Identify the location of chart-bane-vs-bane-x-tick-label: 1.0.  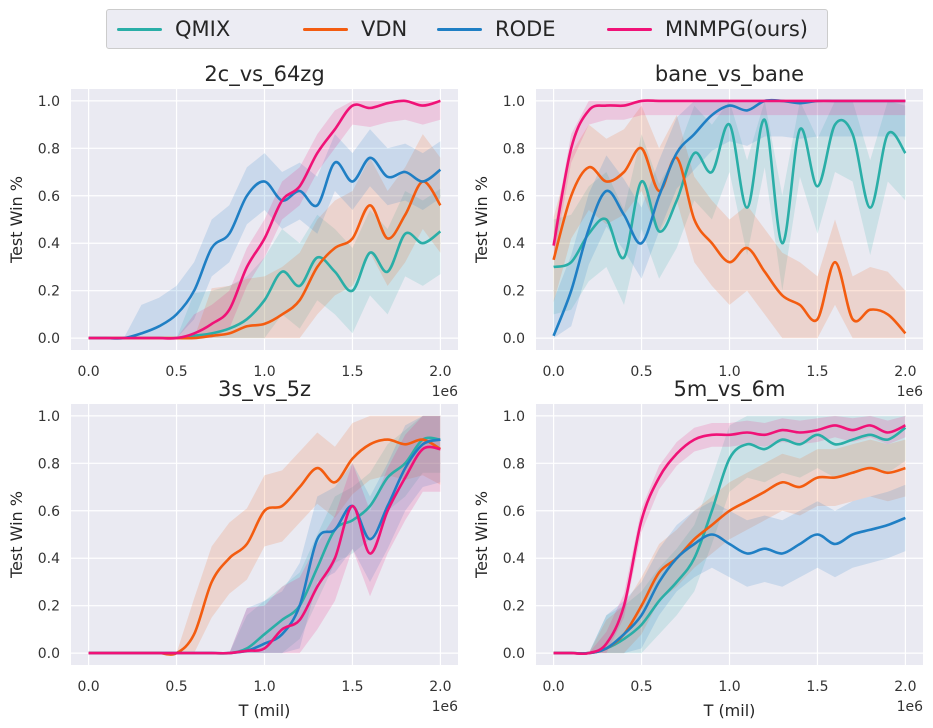
(729, 372).